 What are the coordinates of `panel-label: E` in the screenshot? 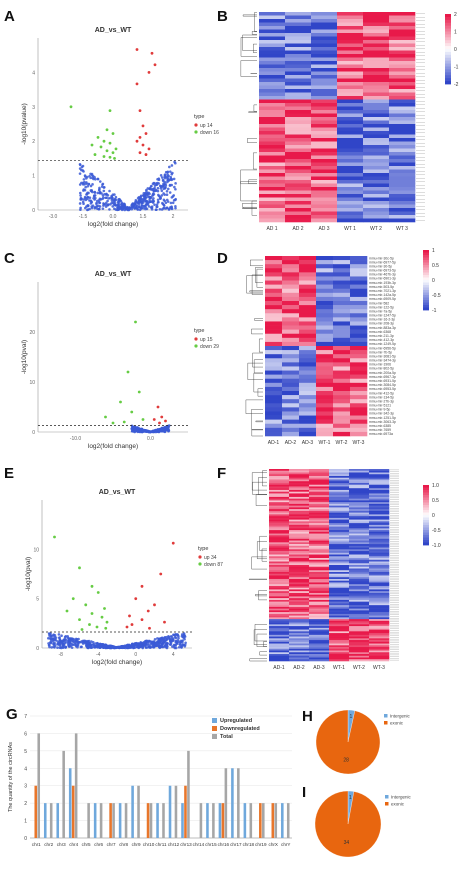 It's located at (9, 473).